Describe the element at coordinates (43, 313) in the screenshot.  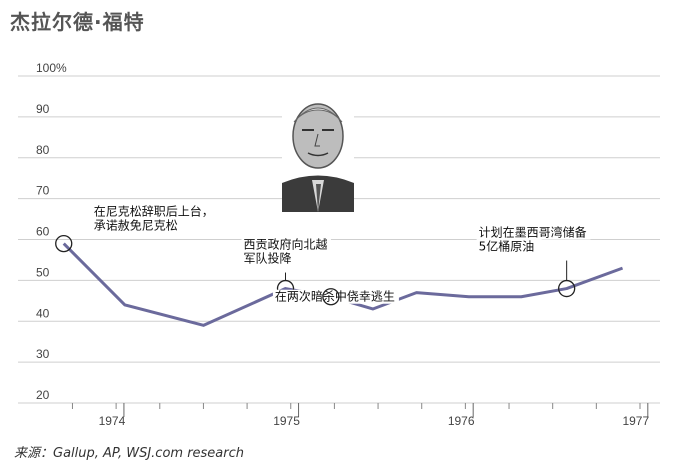
I see `y-tick-label: 40` at that location.